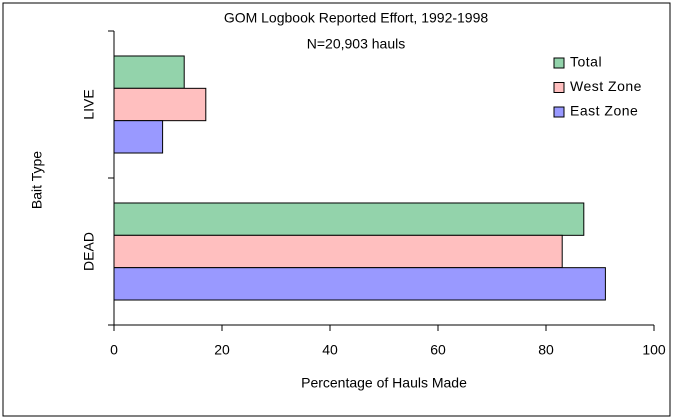  What do you see at coordinates (114, 350) in the screenshot?
I see `x-tick-label: 0` at bounding box center [114, 350].